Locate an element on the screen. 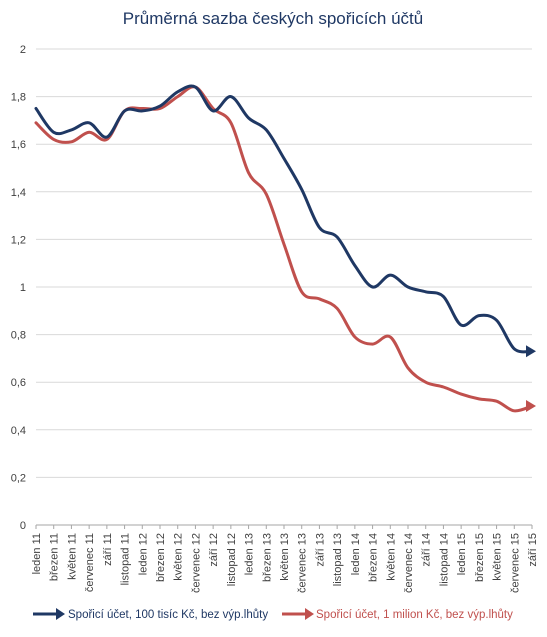 The image size is (547, 637). x-tick-label: leden 13 is located at coordinates (250, 554).